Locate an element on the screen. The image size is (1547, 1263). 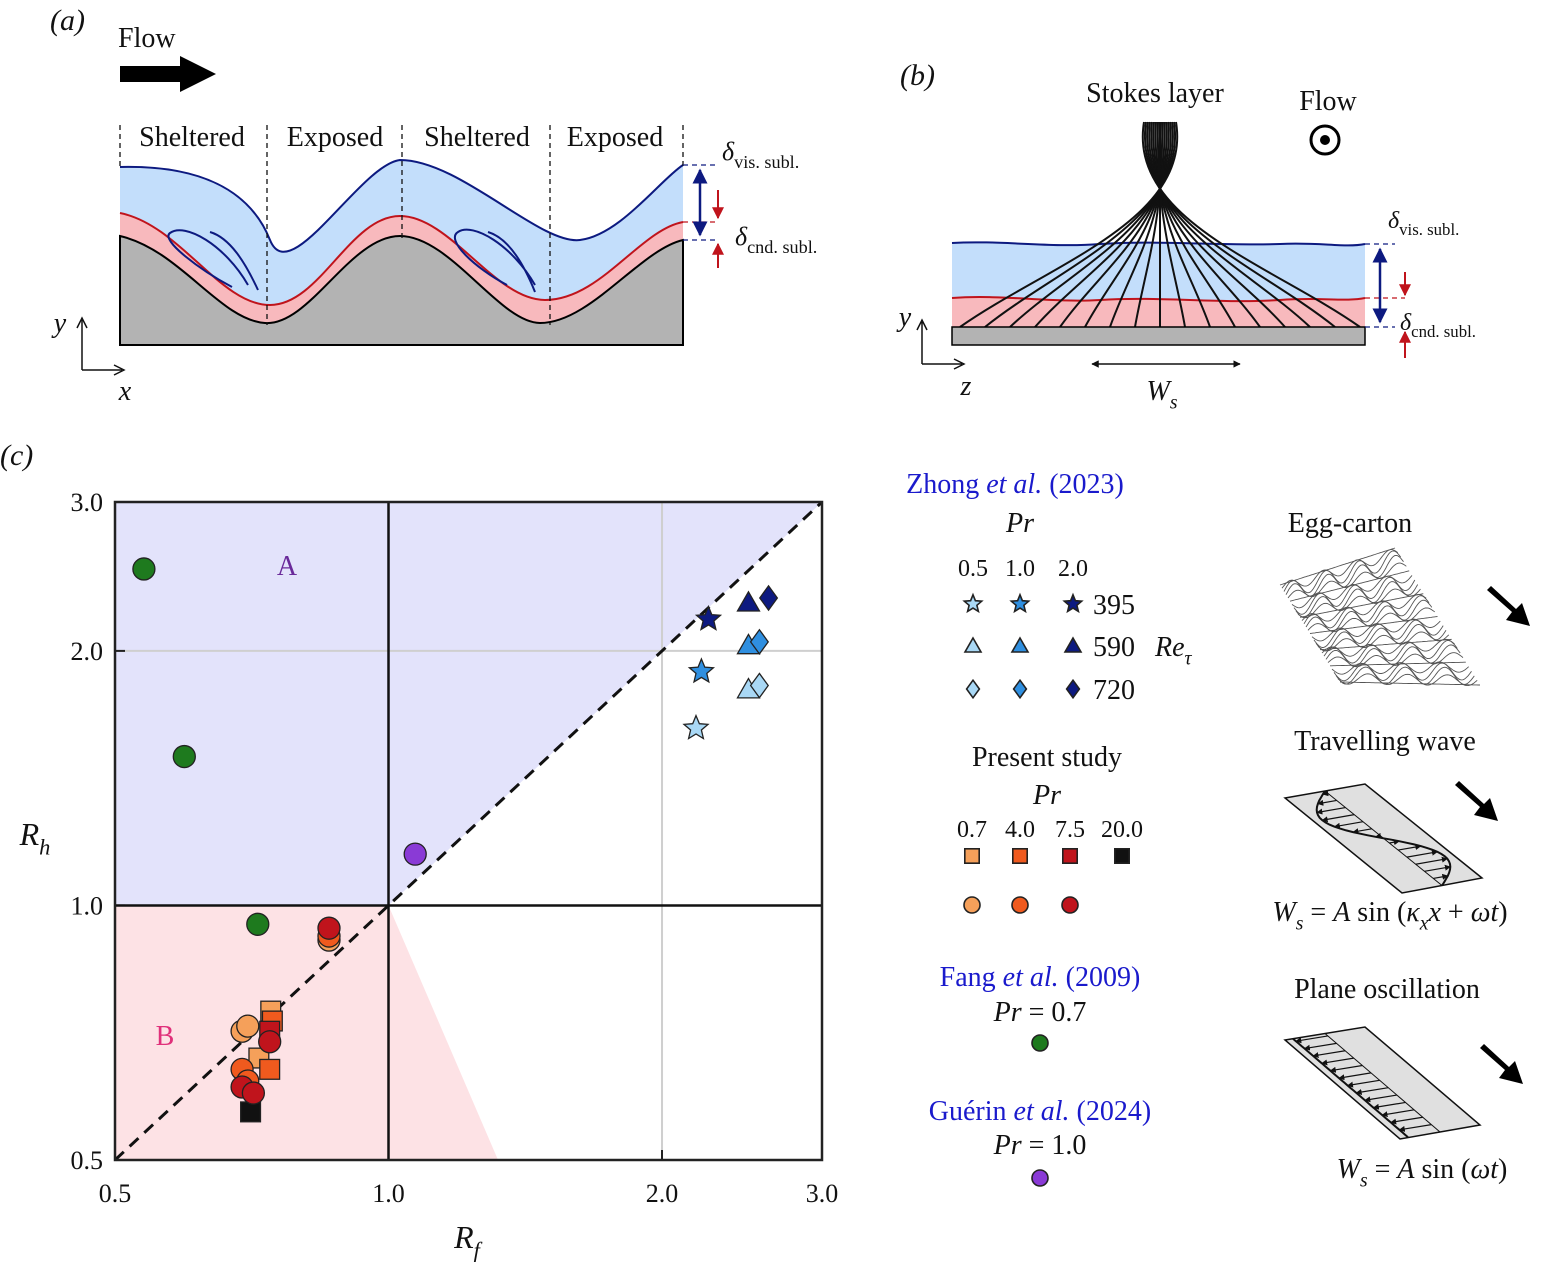
delta-cnd-part: cnd. subl. is located at coordinates (782, 247).